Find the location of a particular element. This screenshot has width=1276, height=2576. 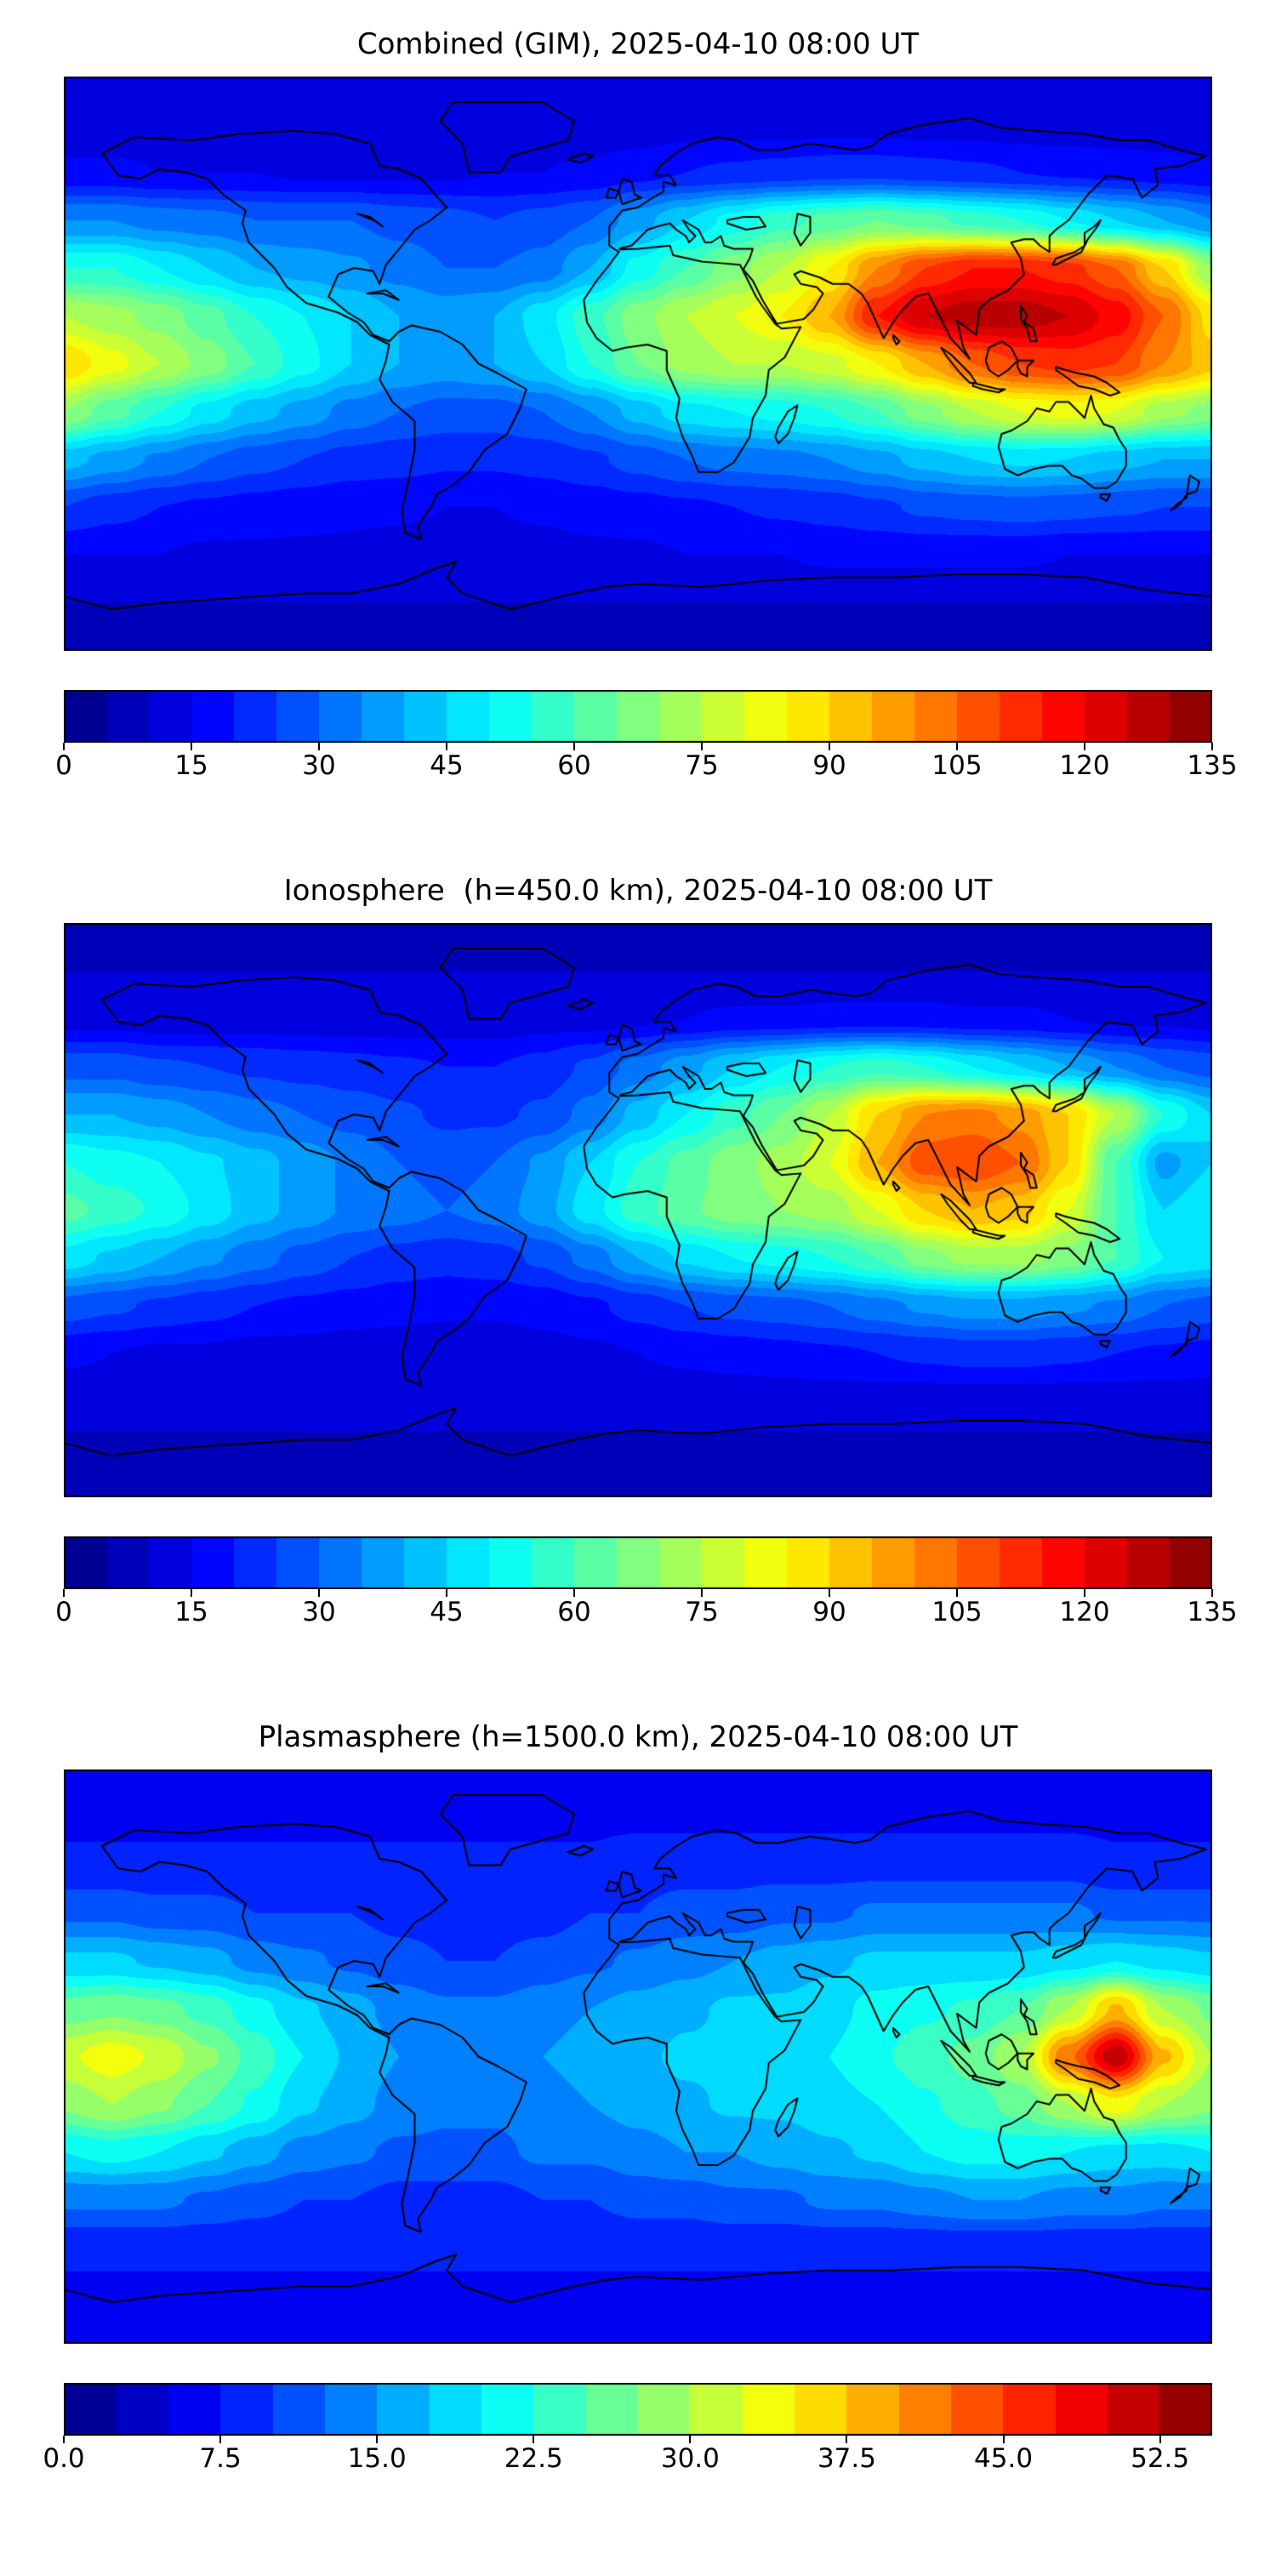

colorbar-tick-label: 30.0 is located at coordinates (690, 2458).